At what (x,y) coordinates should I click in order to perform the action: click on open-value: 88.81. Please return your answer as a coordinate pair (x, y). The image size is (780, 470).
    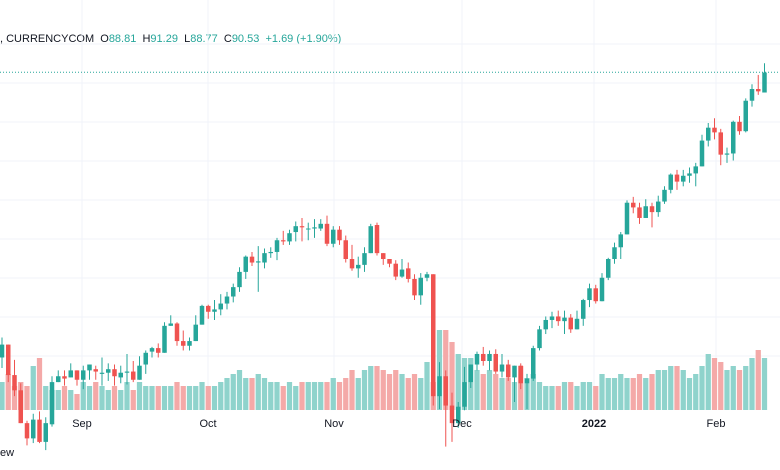
    Looking at the image, I should click on (122, 39).